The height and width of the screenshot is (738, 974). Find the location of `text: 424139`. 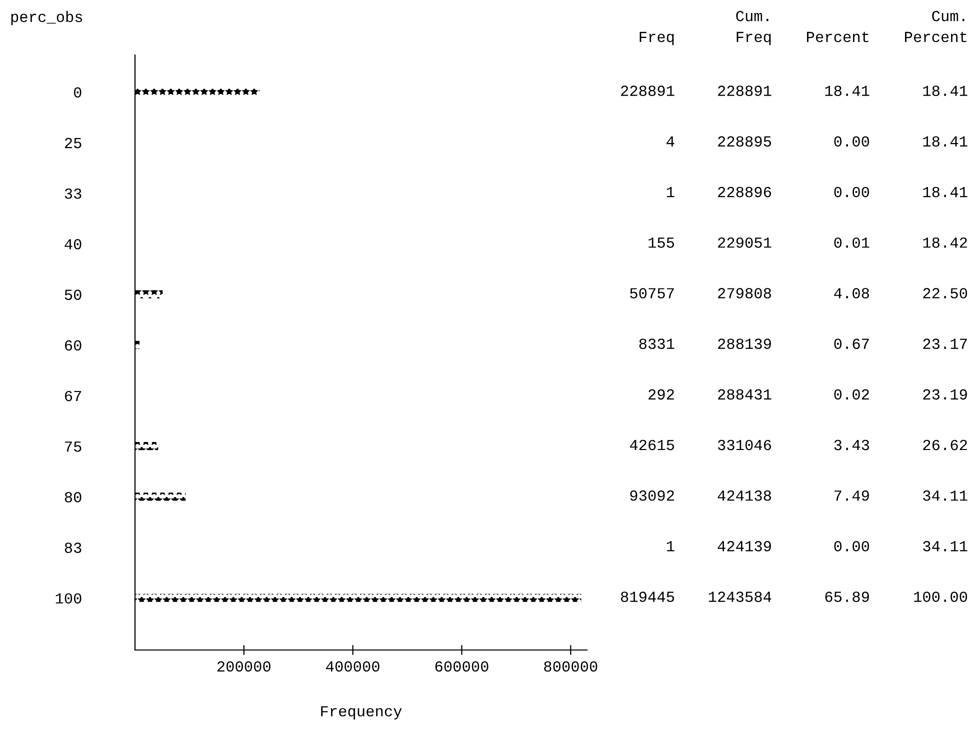

text: 424139 is located at coordinates (744, 546).